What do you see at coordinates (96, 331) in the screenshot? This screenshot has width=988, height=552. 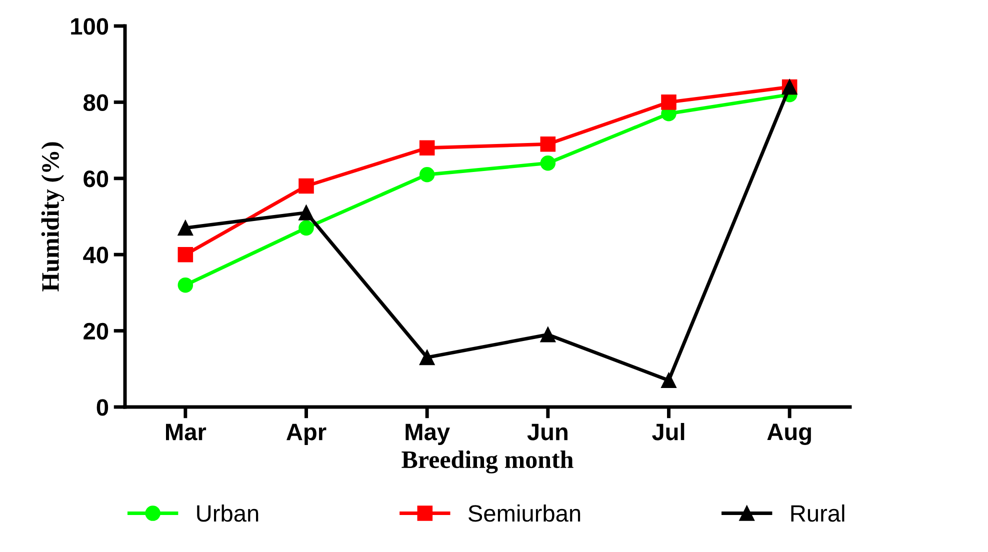 I see `y-tick-label: 20` at bounding box center [96, 331].